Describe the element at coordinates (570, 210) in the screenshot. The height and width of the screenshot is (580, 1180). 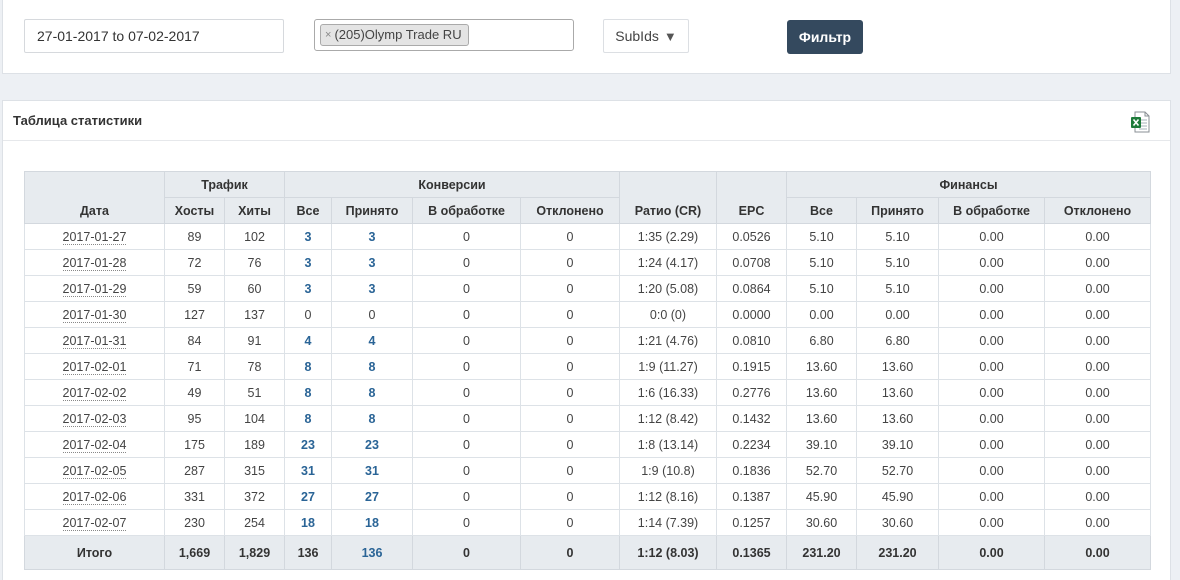
I see `col-conv-rejected: Отклонено` at that location.